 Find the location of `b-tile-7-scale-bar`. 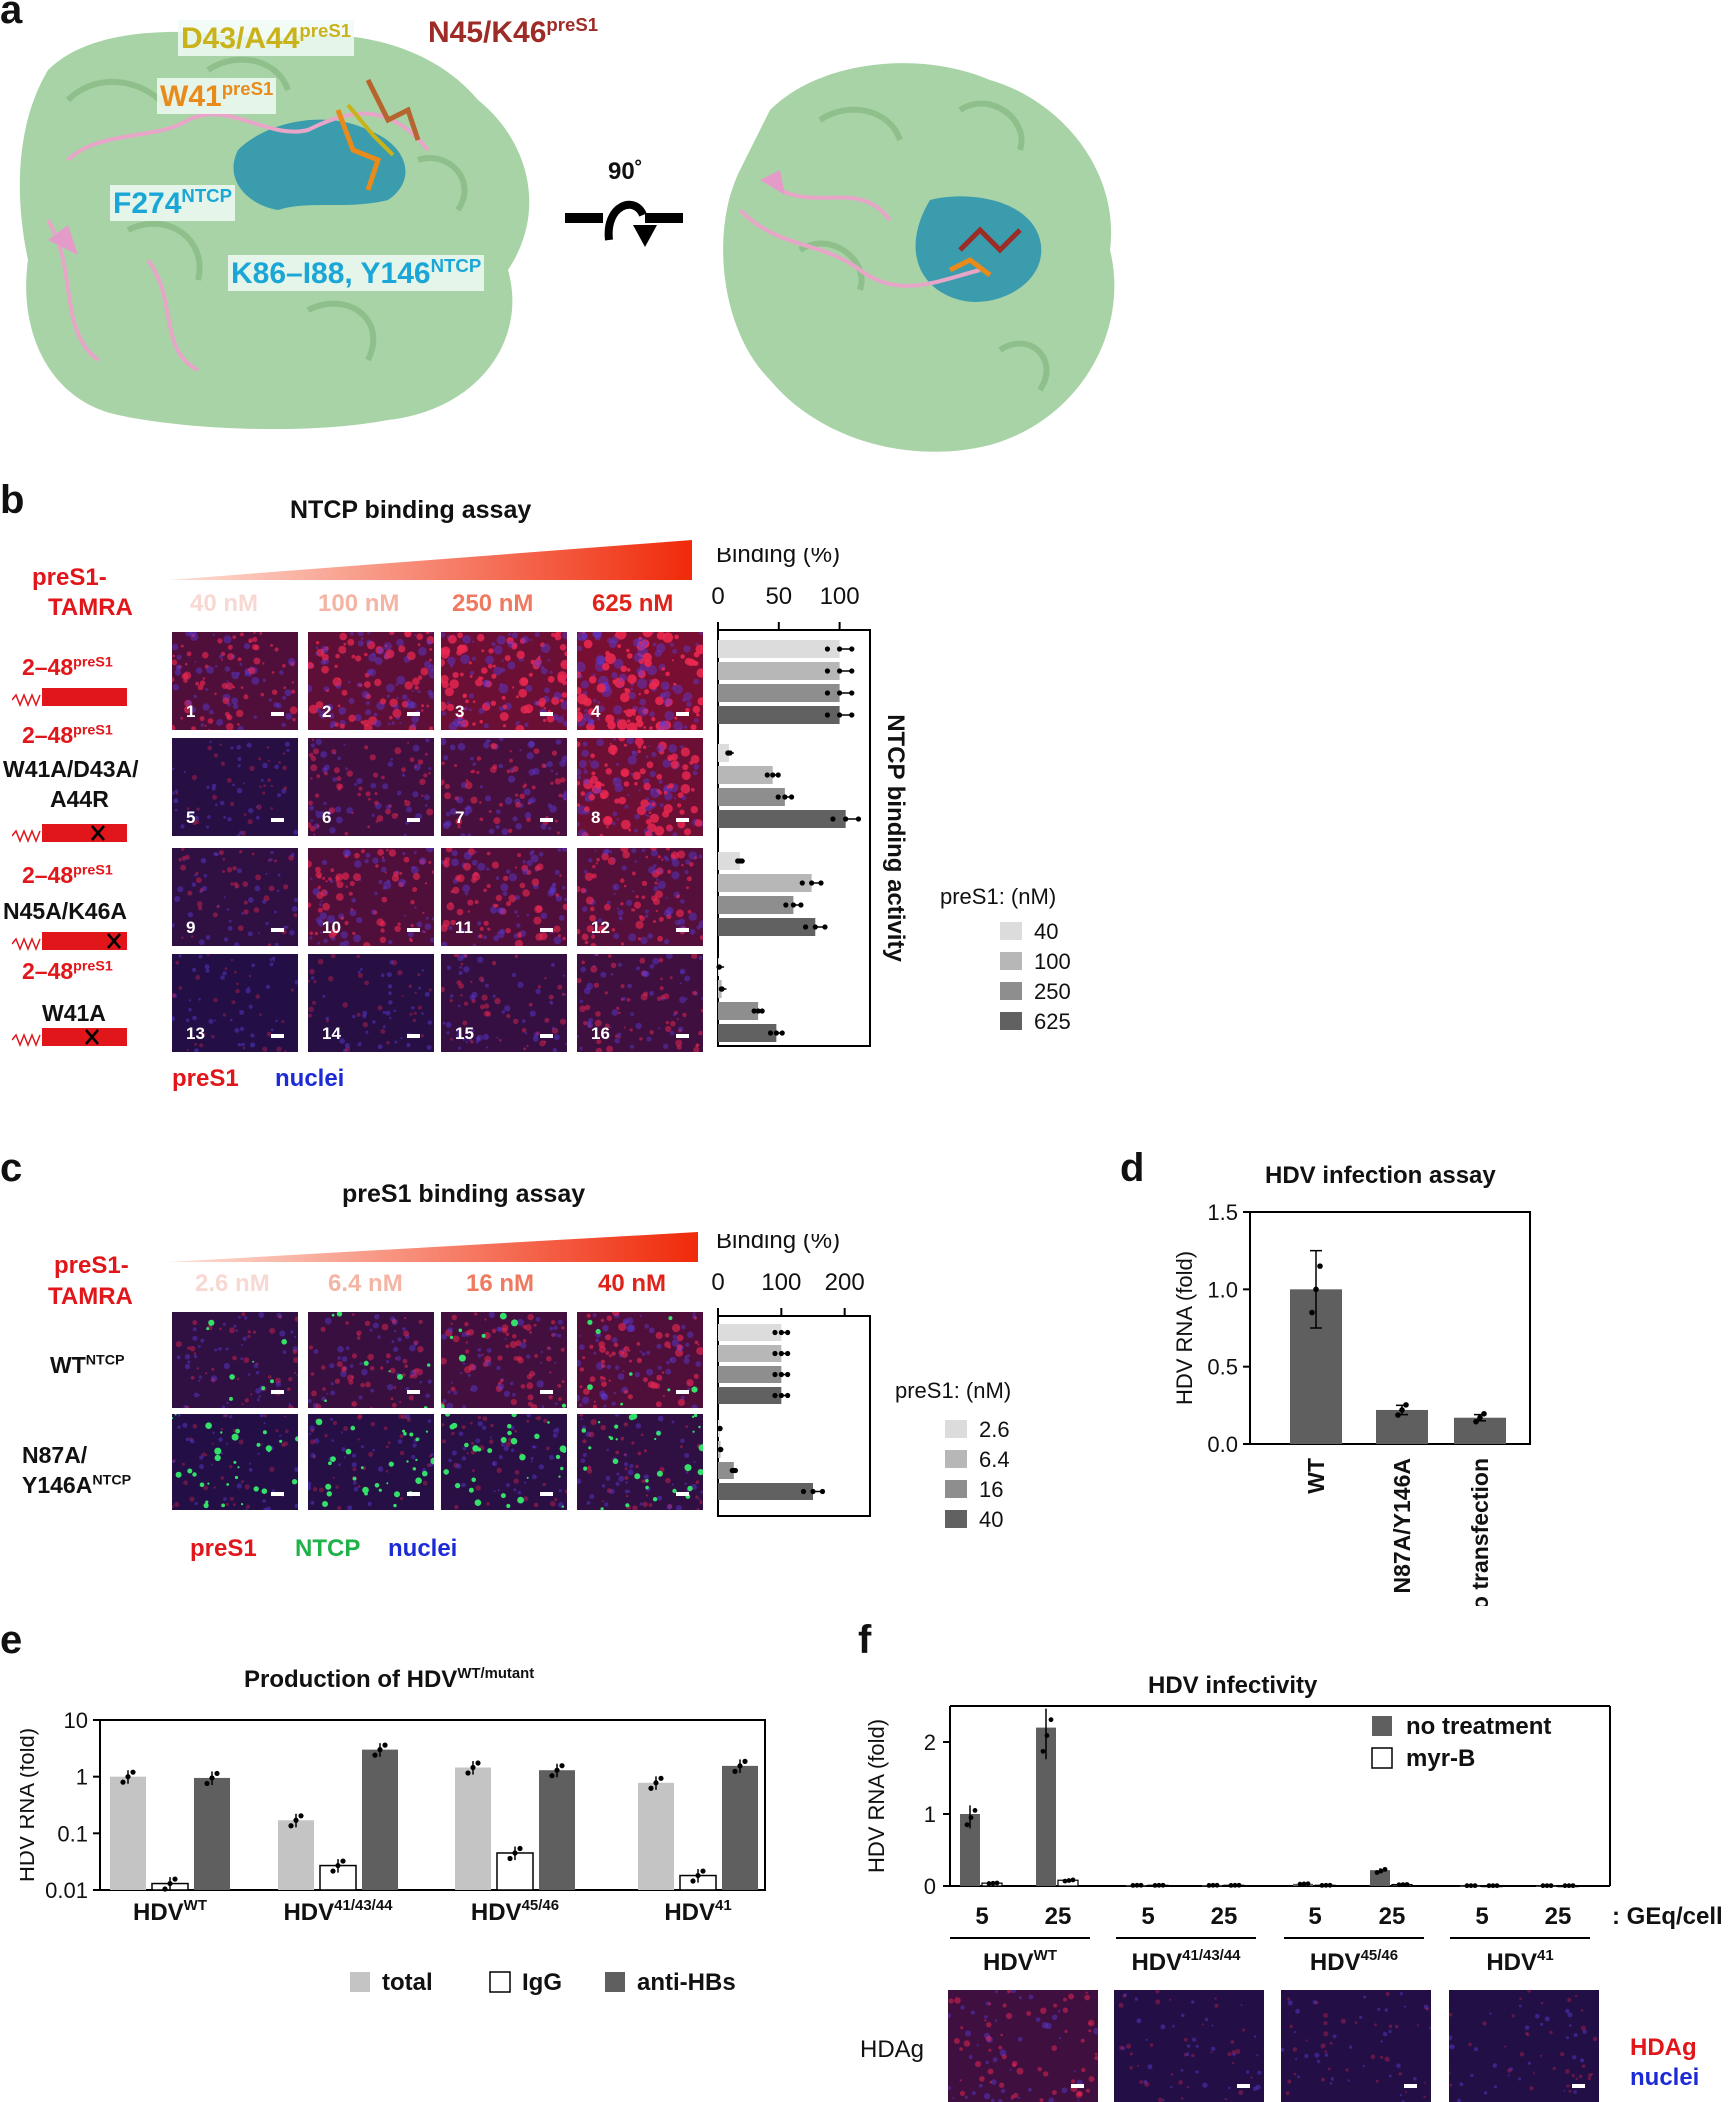

b-tile-7-scale-bar is located at coordinates (546, 820).